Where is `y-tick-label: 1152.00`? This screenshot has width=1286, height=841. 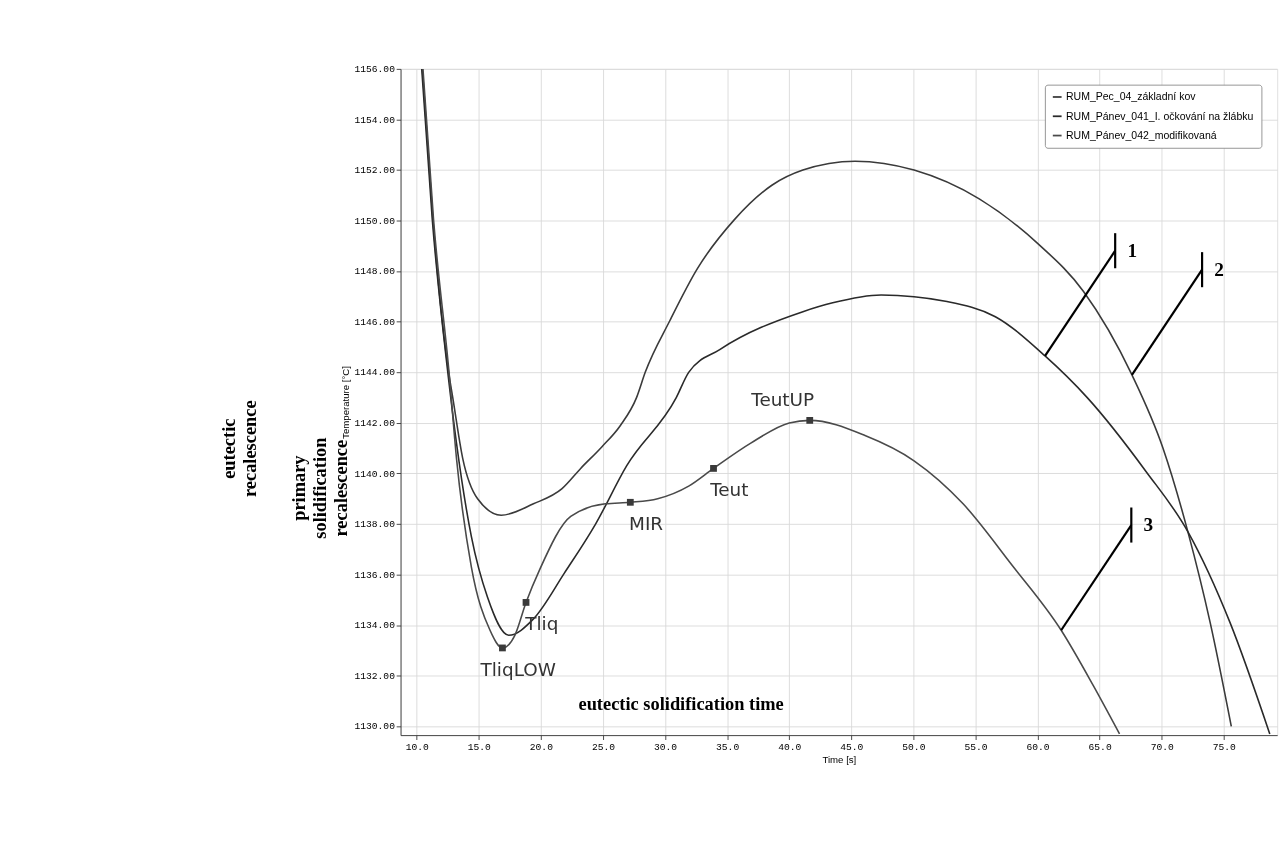 y-tick-label: 1152.00 is located at coordinates (375, 171).